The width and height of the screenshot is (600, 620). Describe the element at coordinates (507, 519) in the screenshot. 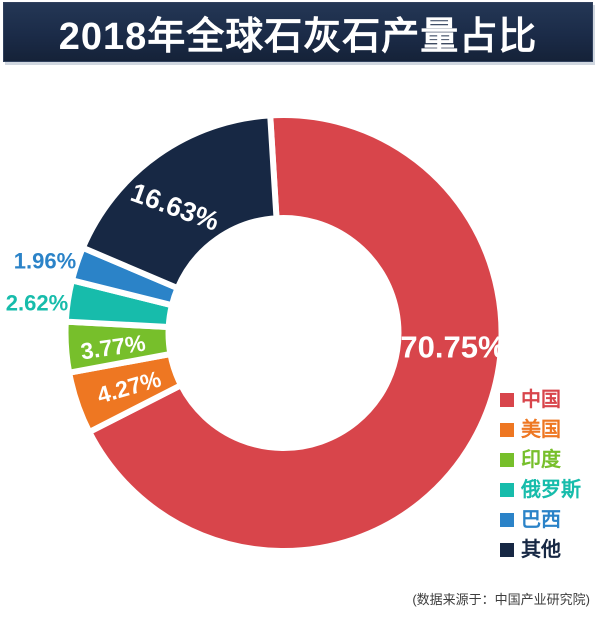

I see `legend-swatch-巴西` at that location.